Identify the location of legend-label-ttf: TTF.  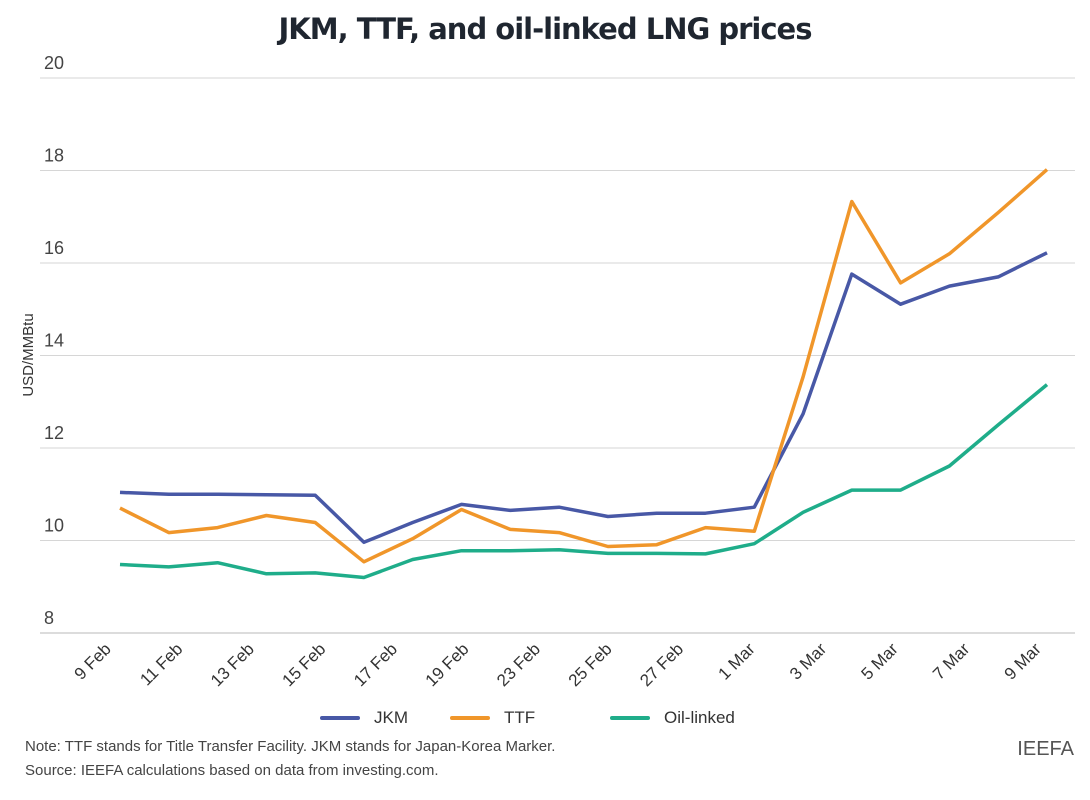
(520, 717).